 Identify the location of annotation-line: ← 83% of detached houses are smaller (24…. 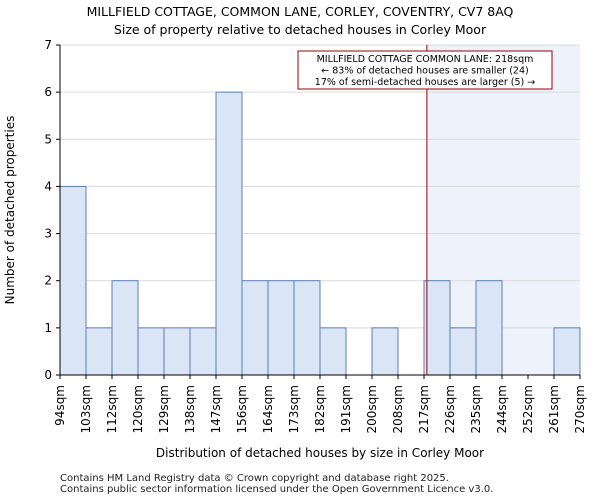
(424, 71).